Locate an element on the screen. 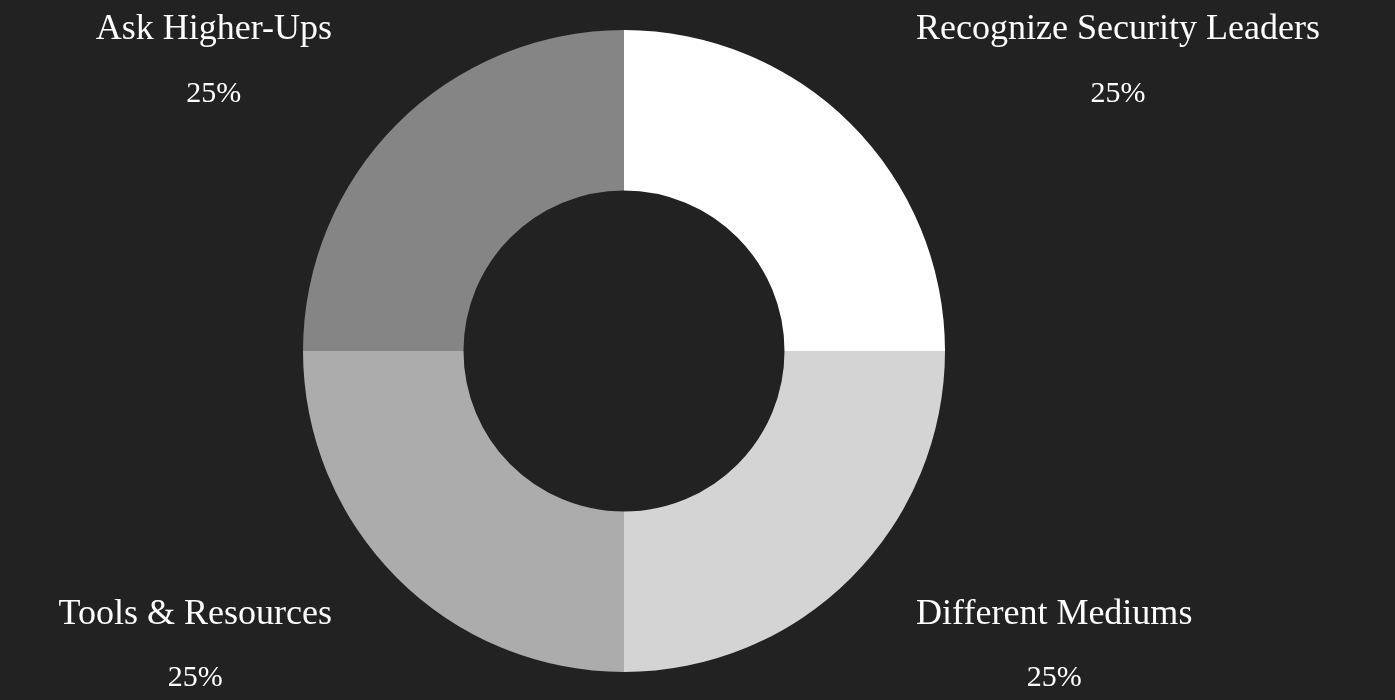  slice-label: Tools & Resources is located at coordinates (195, 611).